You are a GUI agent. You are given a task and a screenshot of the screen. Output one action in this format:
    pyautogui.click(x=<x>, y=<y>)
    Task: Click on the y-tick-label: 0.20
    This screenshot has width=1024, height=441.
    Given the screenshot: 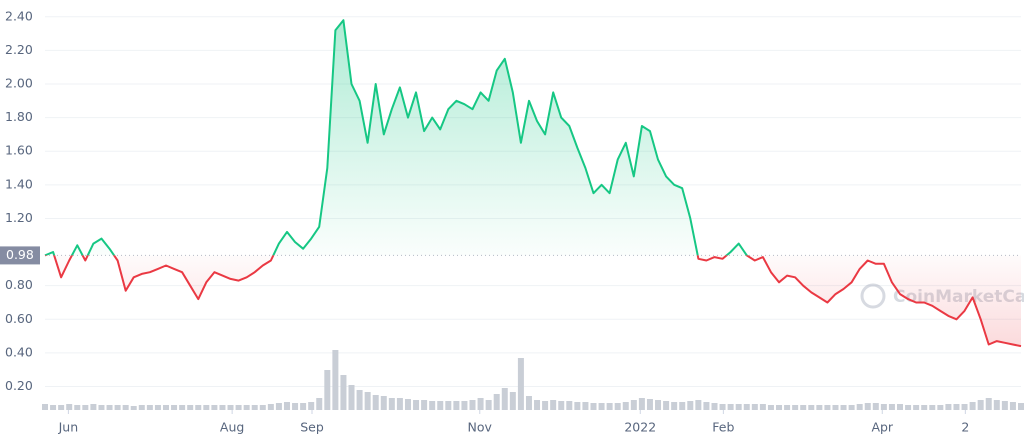 What is the action you would take?
    pyautogui.click(x=19, y=385)
    